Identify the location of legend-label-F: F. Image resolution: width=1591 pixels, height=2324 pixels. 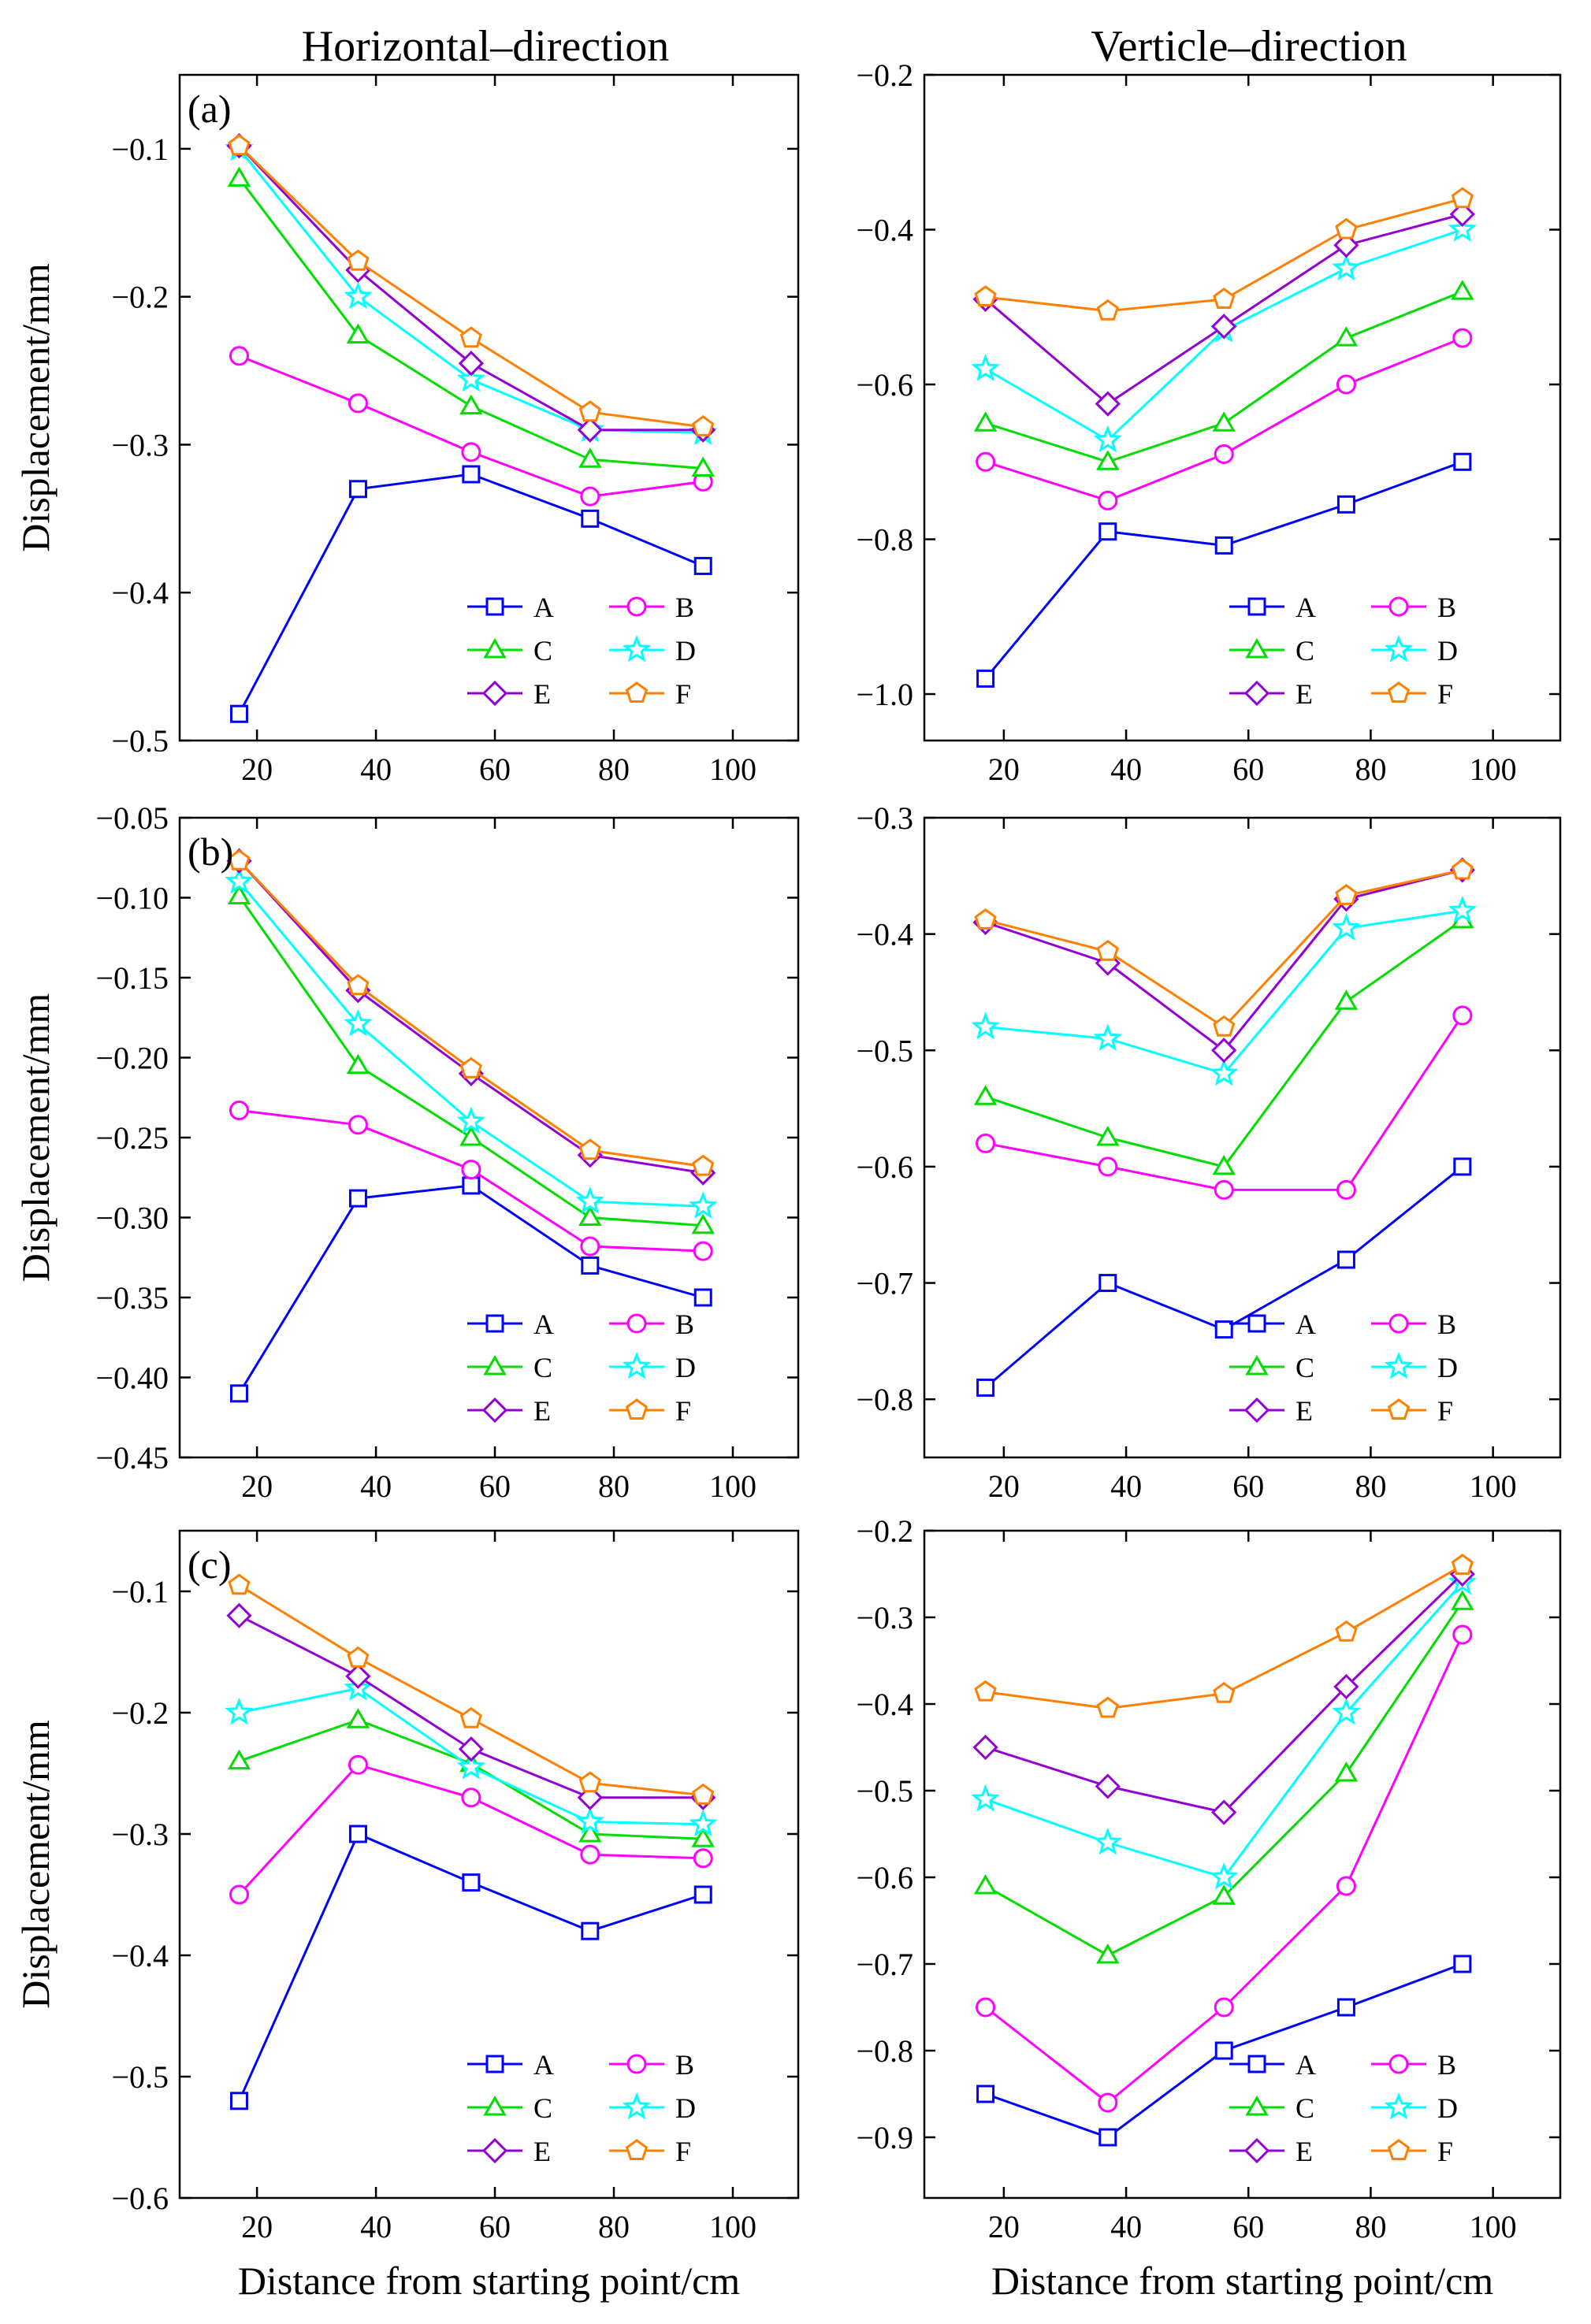
(683, 694).